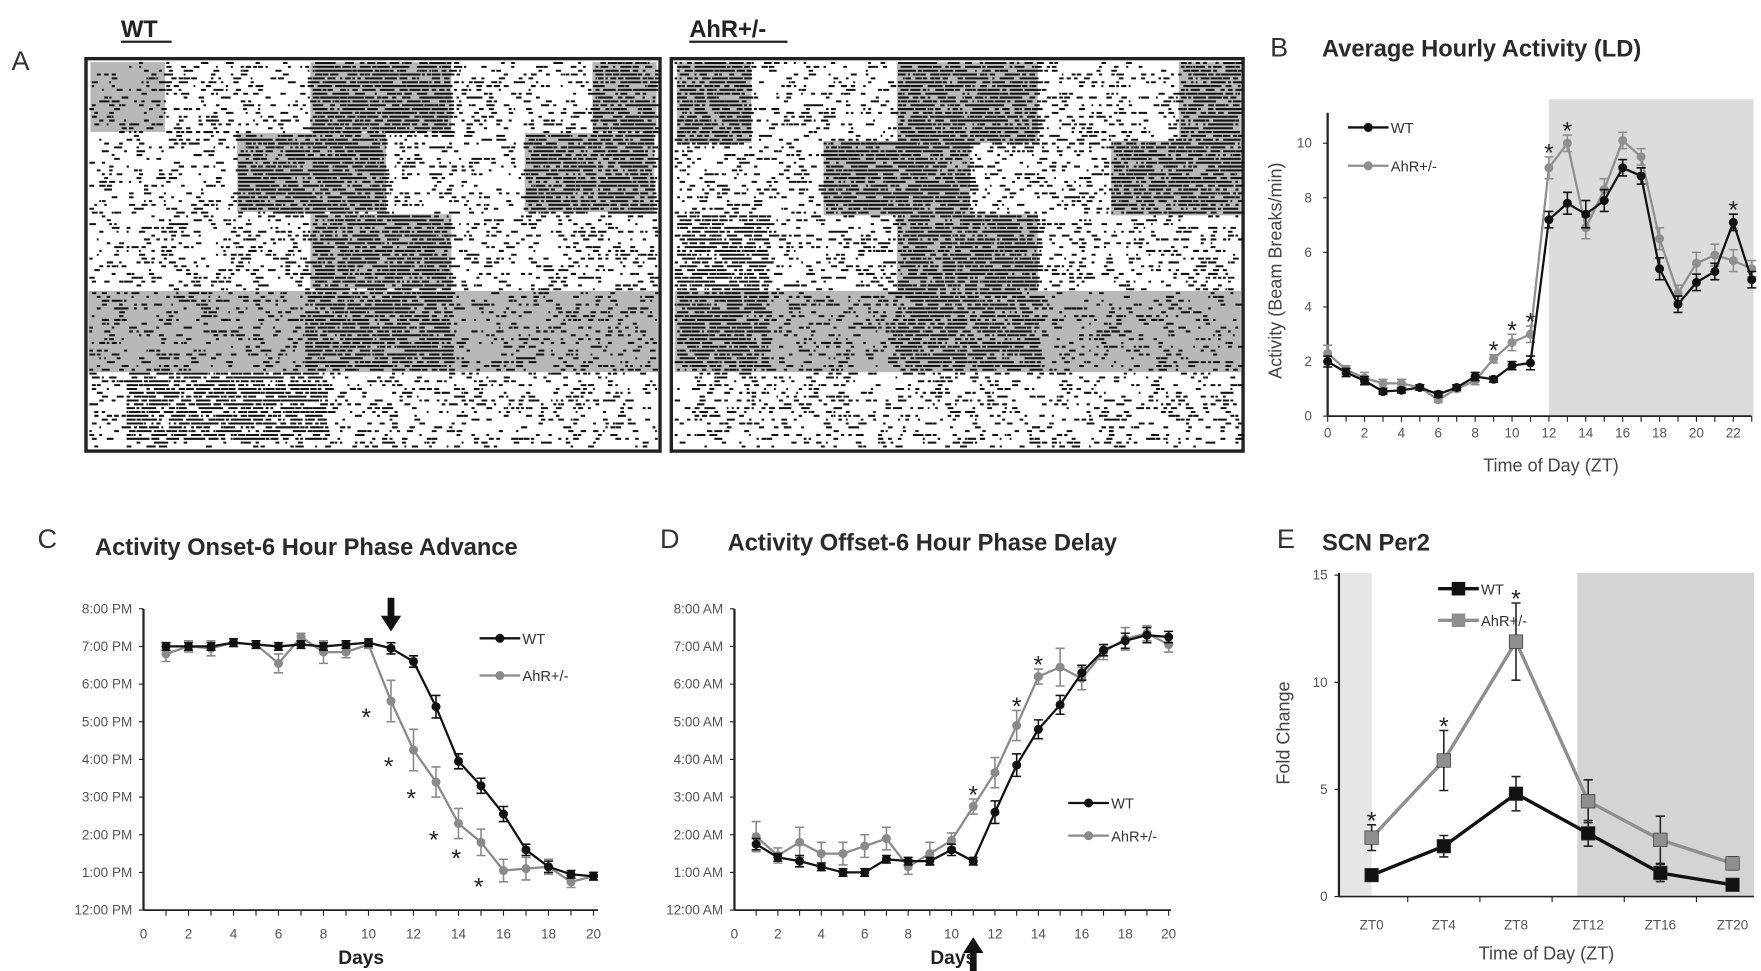  Describe the element at coordinates (699, 834) in the screenshot. I see `y-tick-label: 2:00 AM` at that location.